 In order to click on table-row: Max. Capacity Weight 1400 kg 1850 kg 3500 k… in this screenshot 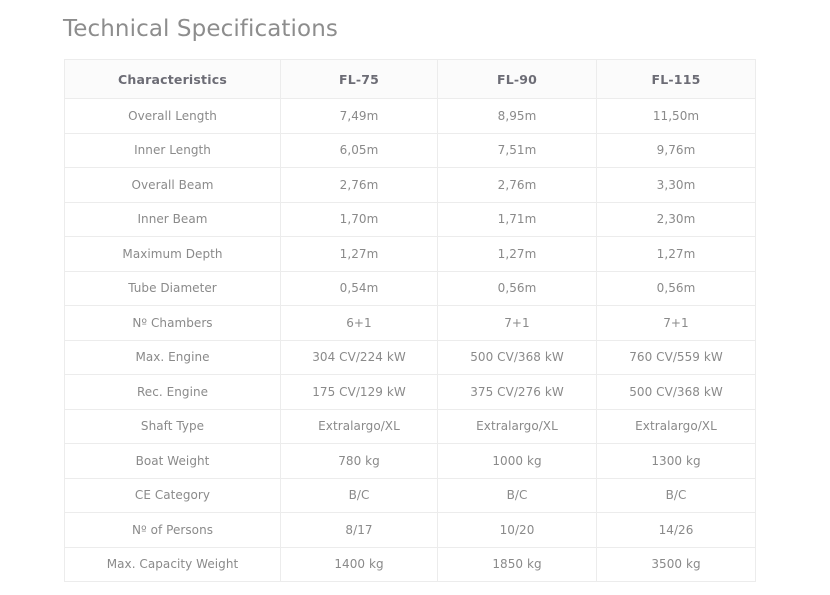, I will do `click(410, 564)`.